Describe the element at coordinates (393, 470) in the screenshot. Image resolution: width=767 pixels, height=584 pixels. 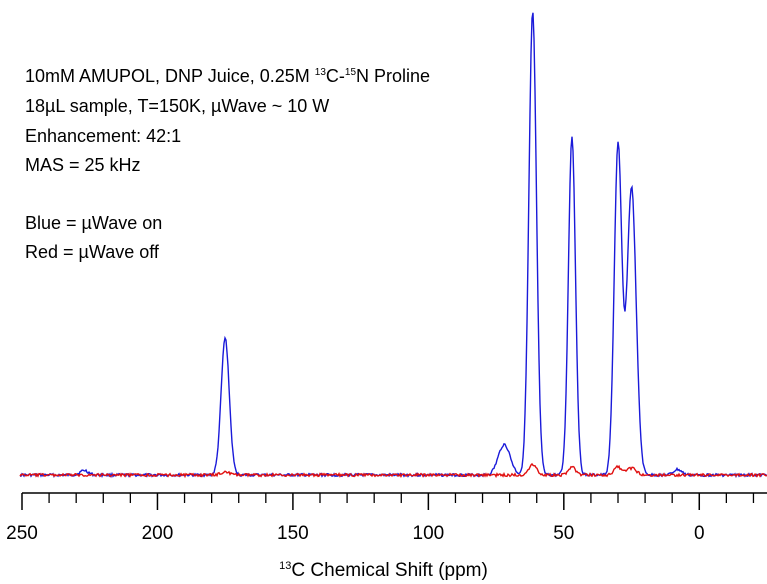
I see `series-line-uwave-off` at that location.